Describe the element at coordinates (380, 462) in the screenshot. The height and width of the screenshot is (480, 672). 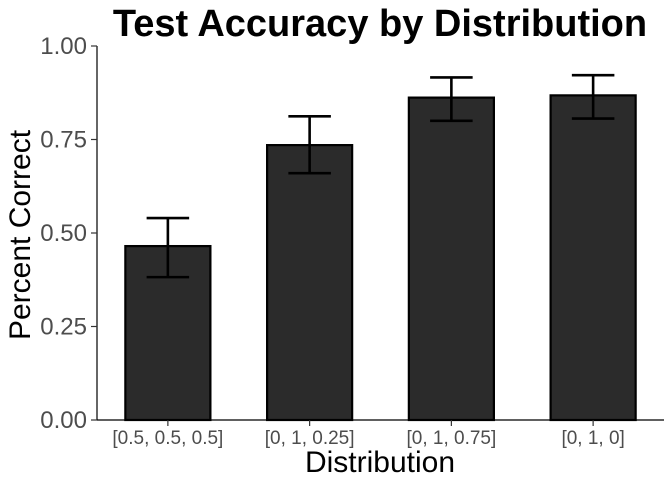
I see `x-axis-title: Distribution` at that location.